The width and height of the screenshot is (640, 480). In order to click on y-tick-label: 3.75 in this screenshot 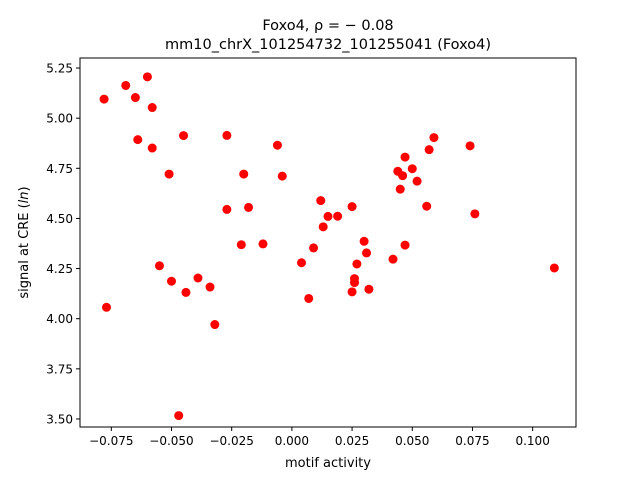, I will do `click(59, 369)`.